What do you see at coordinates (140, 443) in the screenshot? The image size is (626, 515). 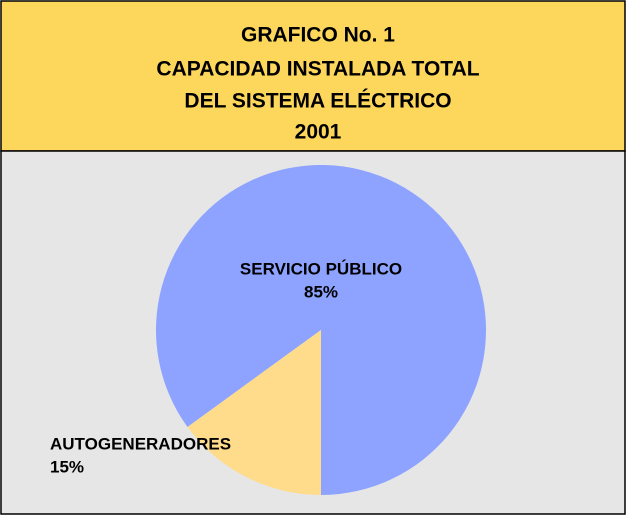 I see `slice-label: AUTOGENERADORES` at bounding box center [140, 443].